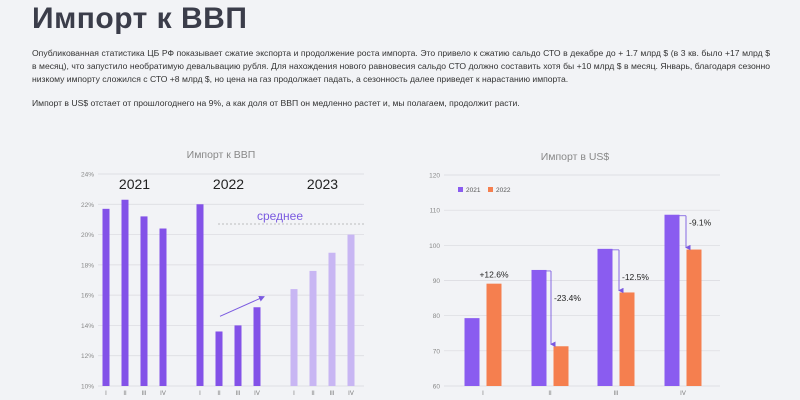 Image resolution: width=800 pixels, height=400 pixels. What do you see at coordinates (228, 184) in the screenshot?
I see `year-label-2022: 2022` at bounding box center [228, 184].